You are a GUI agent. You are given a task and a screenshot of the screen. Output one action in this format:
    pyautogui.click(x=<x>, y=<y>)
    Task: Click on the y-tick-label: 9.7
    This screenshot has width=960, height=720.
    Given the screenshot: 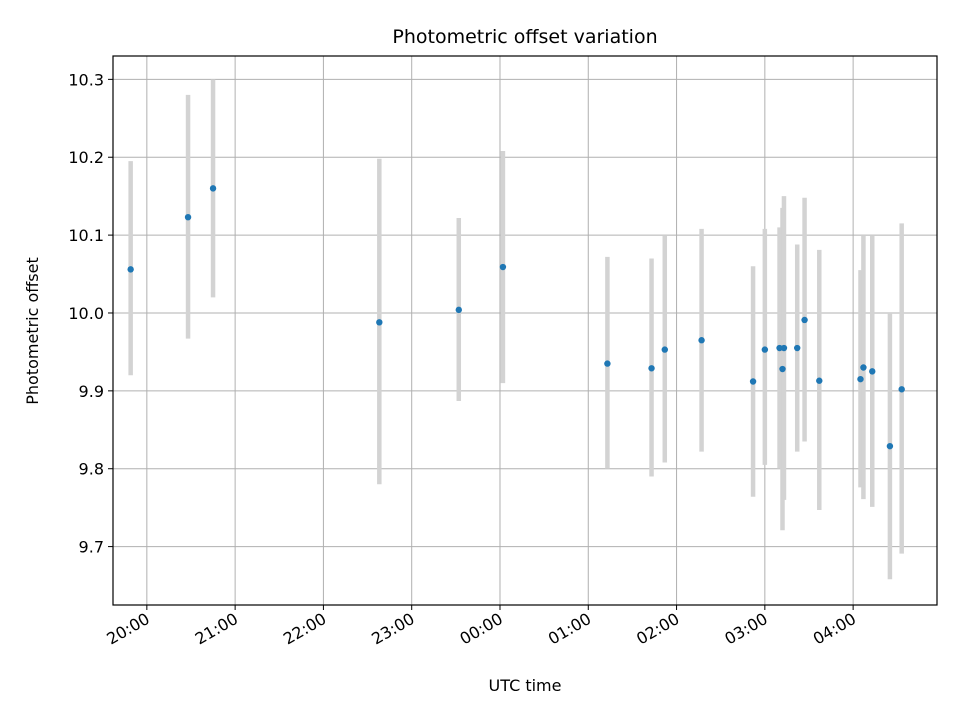 What is the action you would take?
    pyautogui.click(x=91, y=547)
    